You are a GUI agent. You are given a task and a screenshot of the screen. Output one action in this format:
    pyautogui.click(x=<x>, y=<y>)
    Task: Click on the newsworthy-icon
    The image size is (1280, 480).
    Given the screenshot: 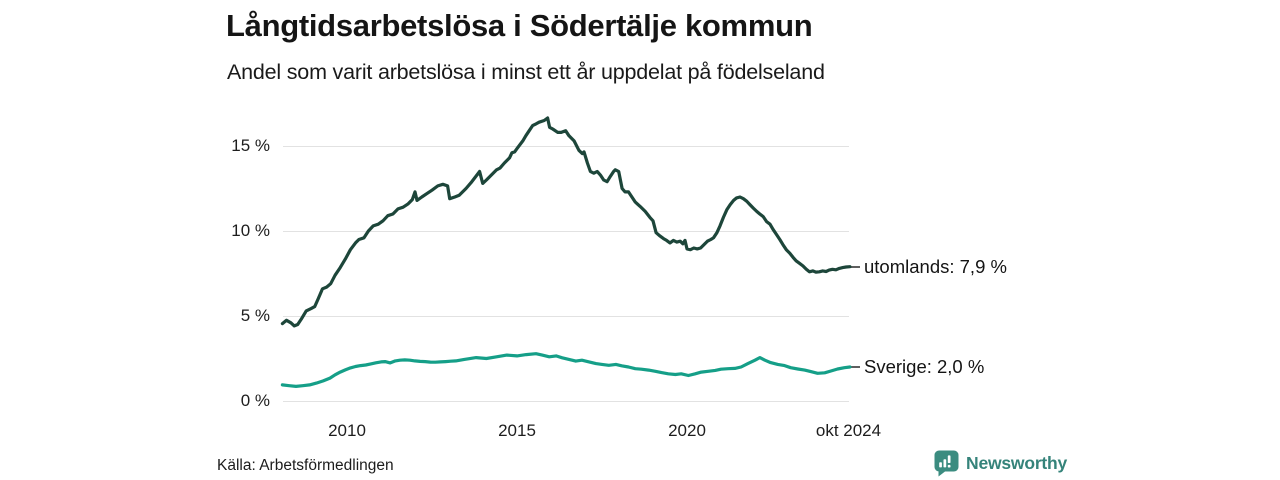 What is the action you would take?
    pyautogui.click(x=946, y=463)
    